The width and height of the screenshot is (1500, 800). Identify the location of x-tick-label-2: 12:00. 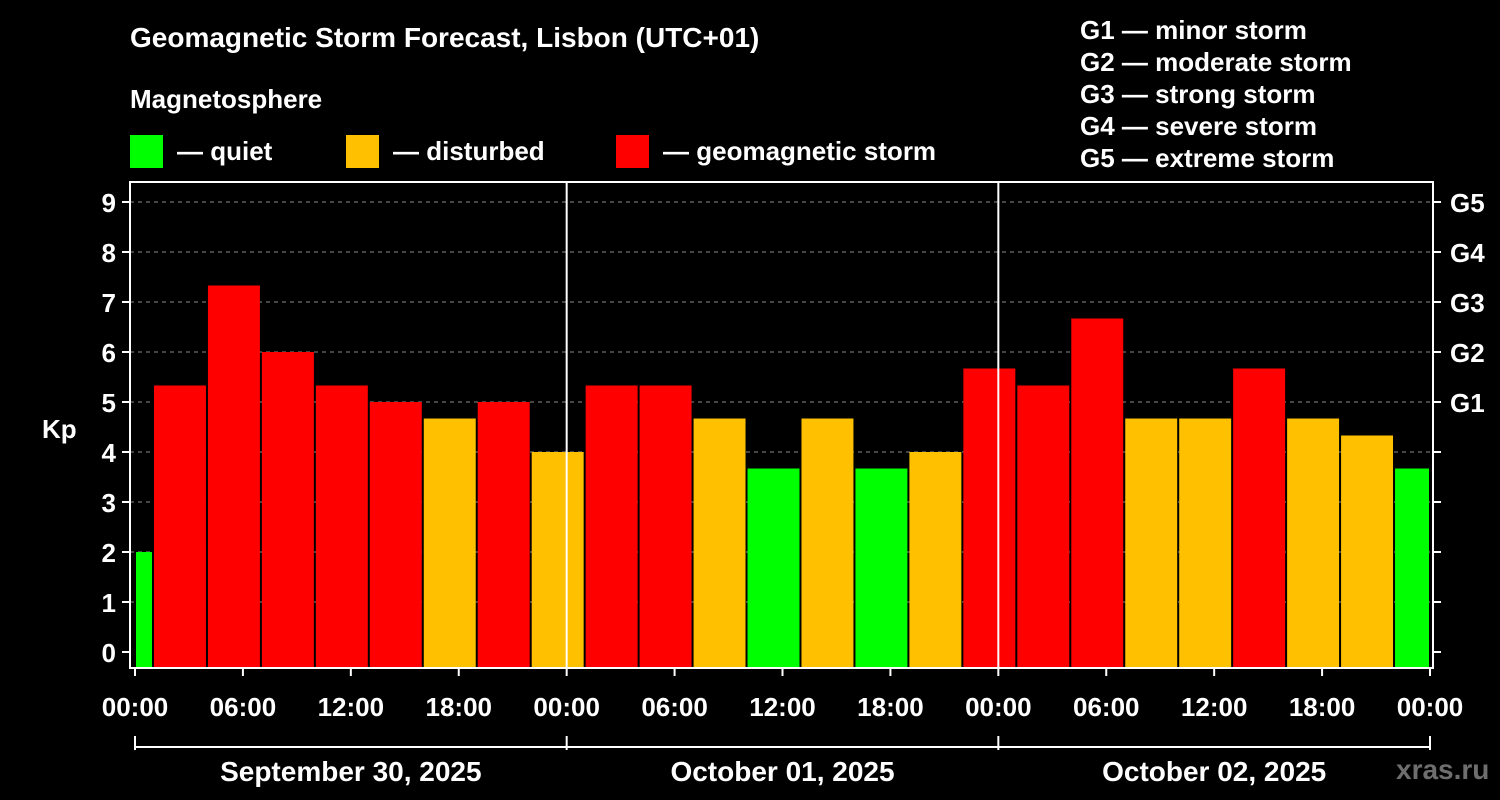
(351, 707).